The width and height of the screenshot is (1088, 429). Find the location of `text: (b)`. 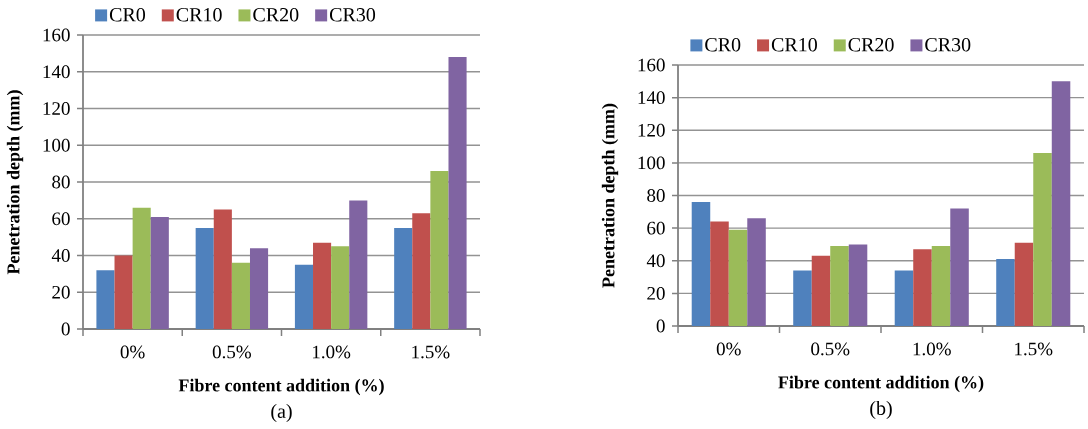

text: (b) is located at coordinates (881, 410).